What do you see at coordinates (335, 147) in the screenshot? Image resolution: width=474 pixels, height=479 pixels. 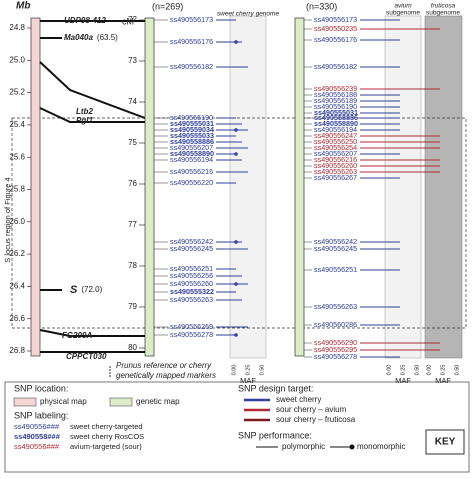 I see `snp-label: ss490556254` at bounding box center [335, 147].